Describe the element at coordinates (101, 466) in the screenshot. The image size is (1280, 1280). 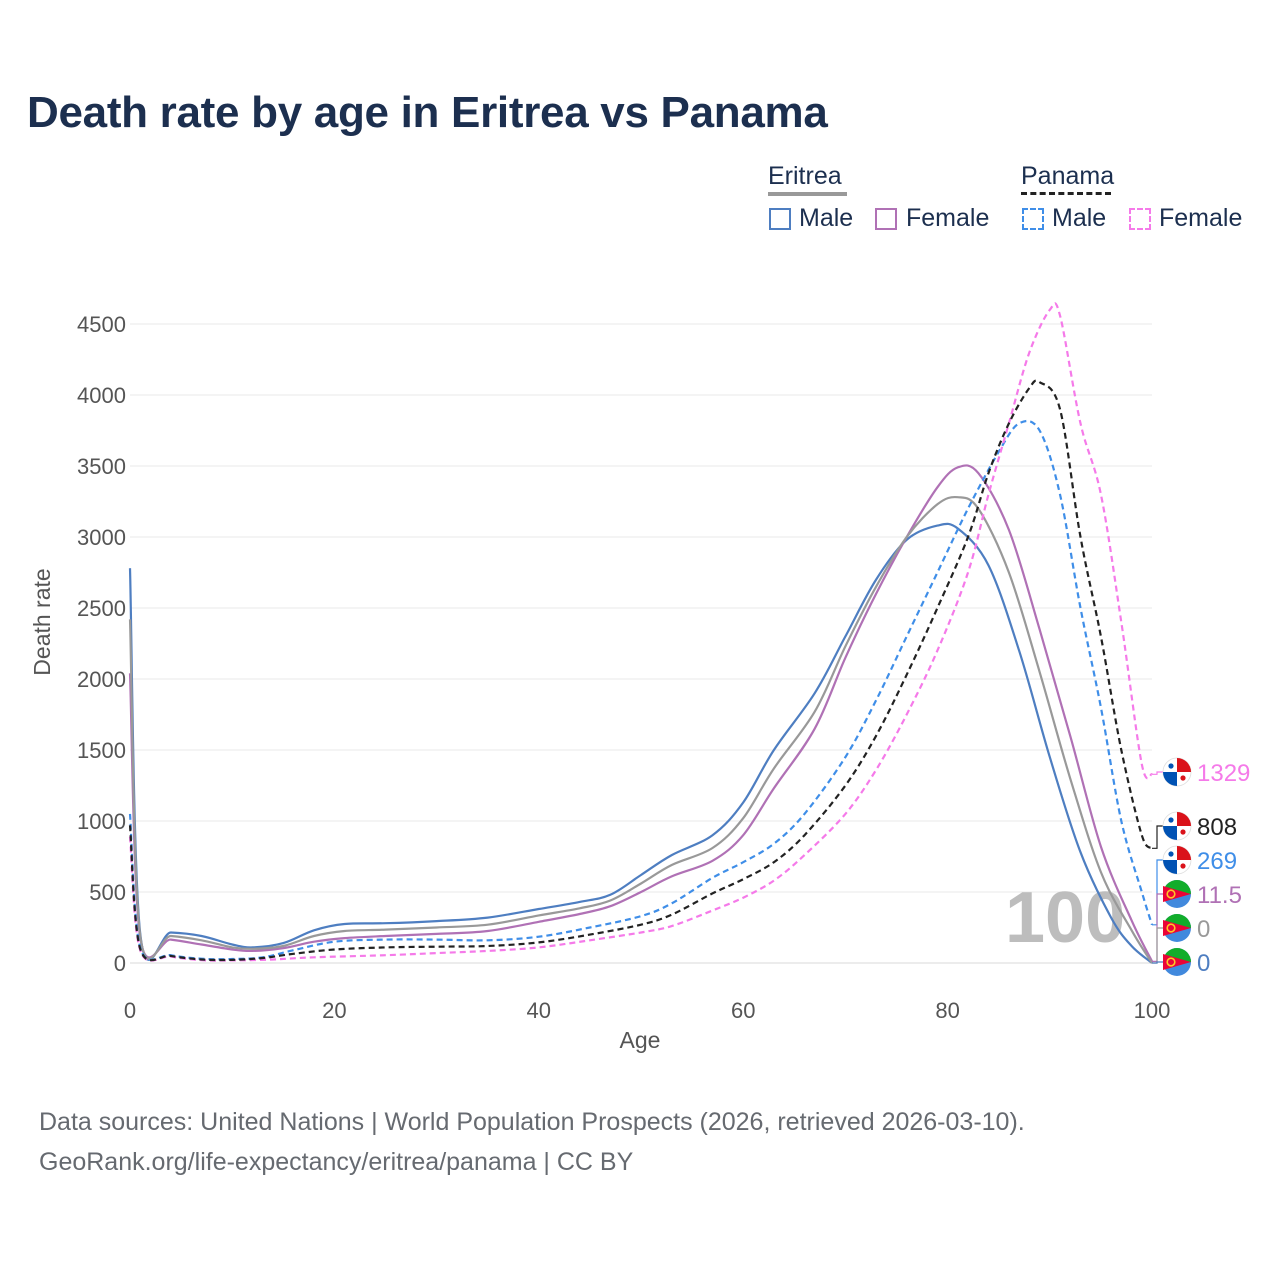
I see `y-tick-label: 3500` at that location.